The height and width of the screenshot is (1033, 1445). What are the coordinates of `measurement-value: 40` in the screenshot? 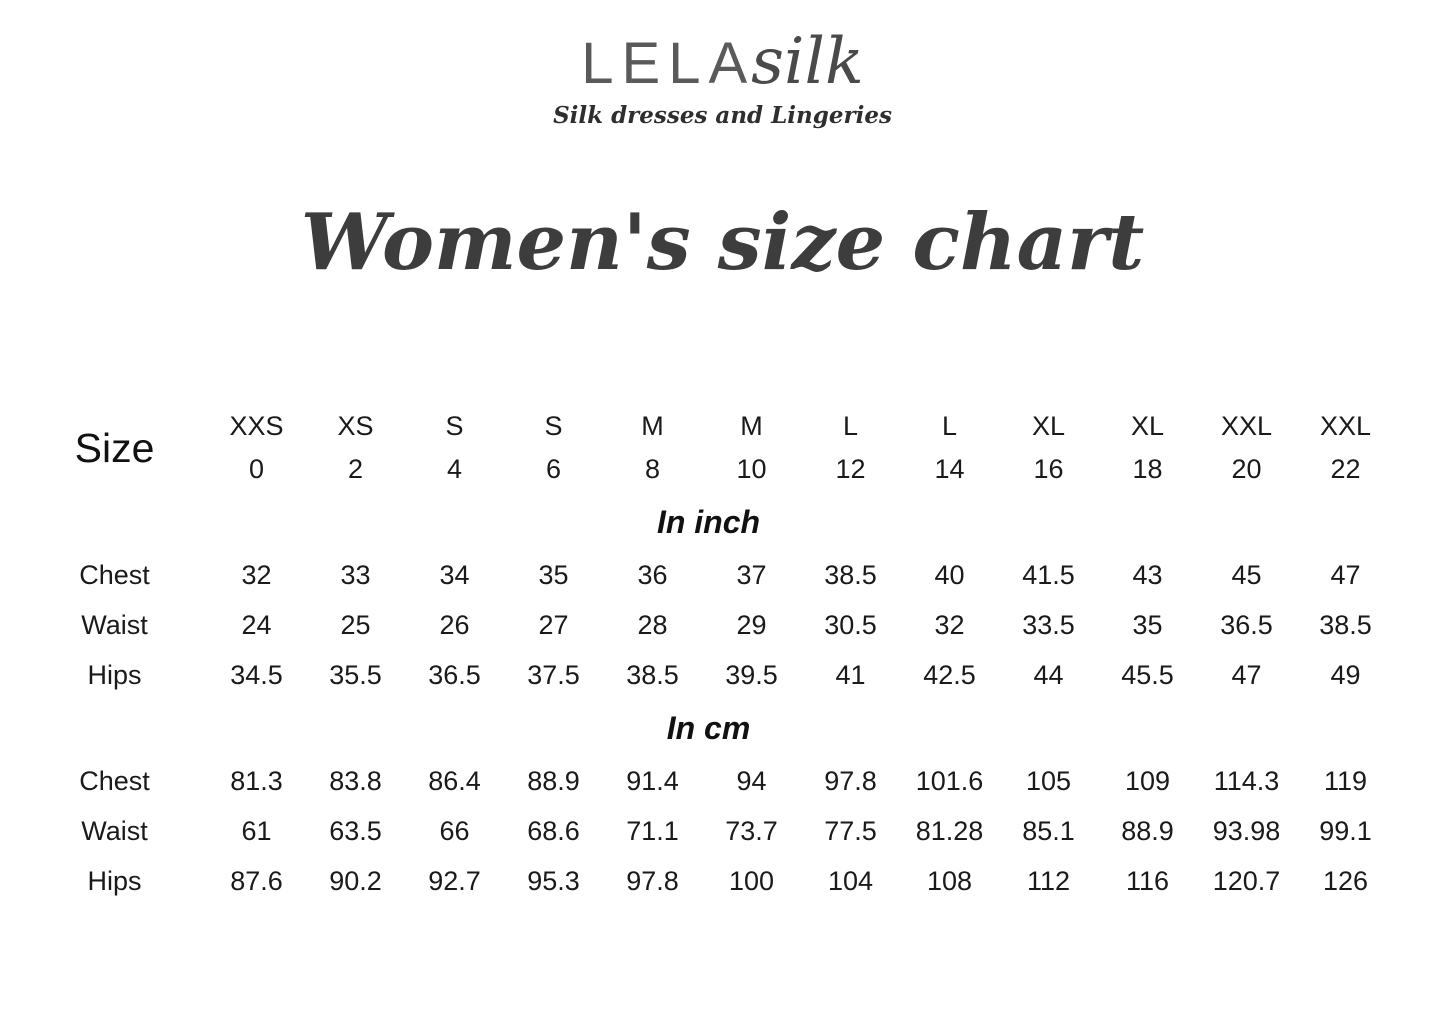 It's located at (949, 574).